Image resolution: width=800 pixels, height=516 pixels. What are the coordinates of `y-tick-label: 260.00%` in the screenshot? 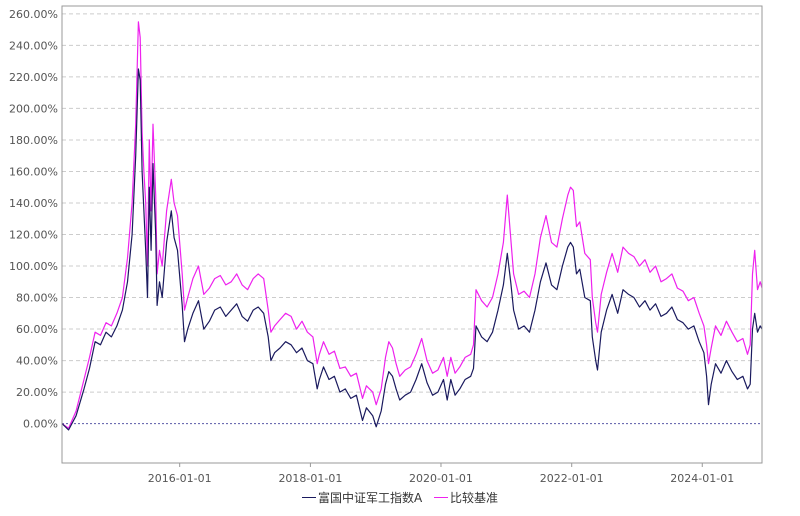 It's located at (33, 14).